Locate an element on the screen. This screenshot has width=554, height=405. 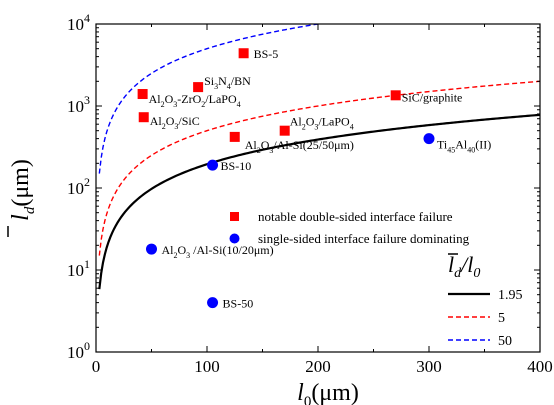
x-tick-label: 400 is located at coordinates (540, 366).